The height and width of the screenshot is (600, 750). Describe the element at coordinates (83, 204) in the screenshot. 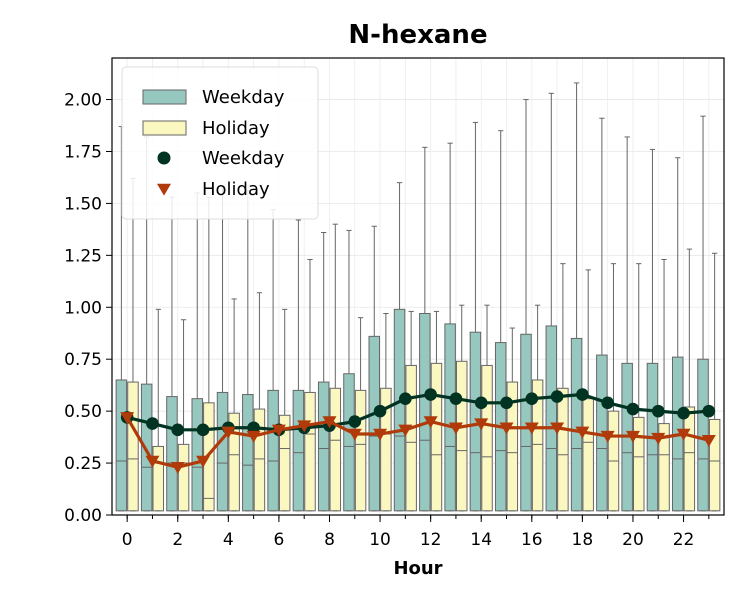

I see `y-tick-label: 1.50` at that location.